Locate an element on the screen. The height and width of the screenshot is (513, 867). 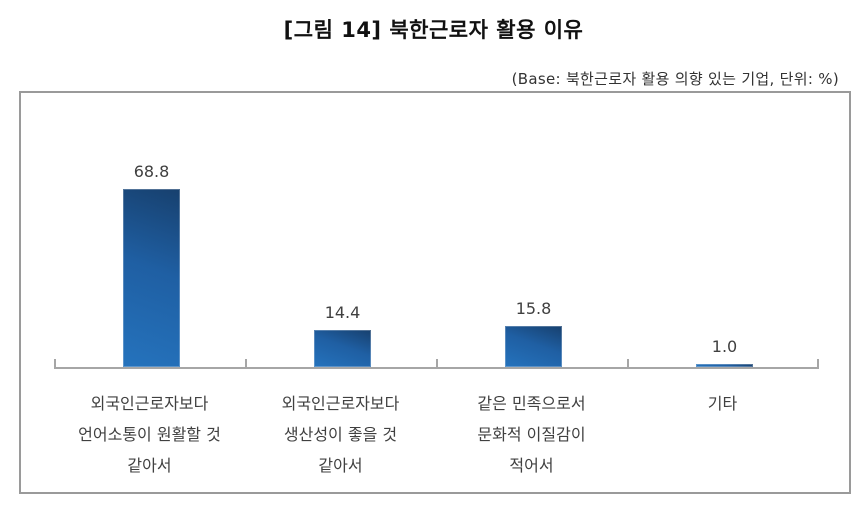
category-line: 기타 is located at coordinates (722, 403).